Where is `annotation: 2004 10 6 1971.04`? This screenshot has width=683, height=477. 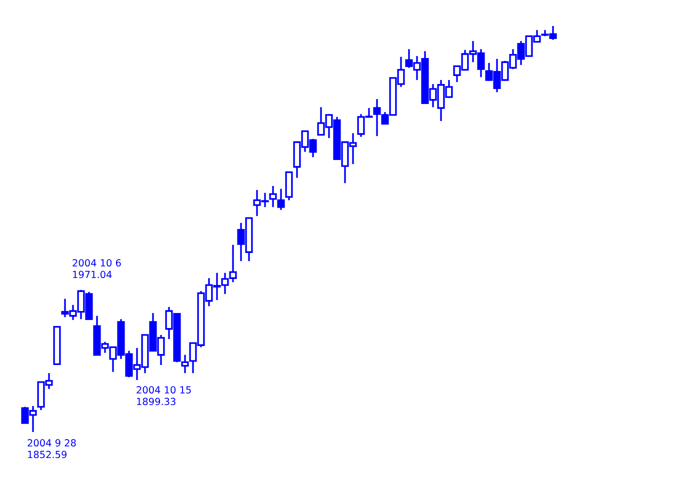 annotation: 2004 10 6 1971.04 is located at coordinates (96, 268).